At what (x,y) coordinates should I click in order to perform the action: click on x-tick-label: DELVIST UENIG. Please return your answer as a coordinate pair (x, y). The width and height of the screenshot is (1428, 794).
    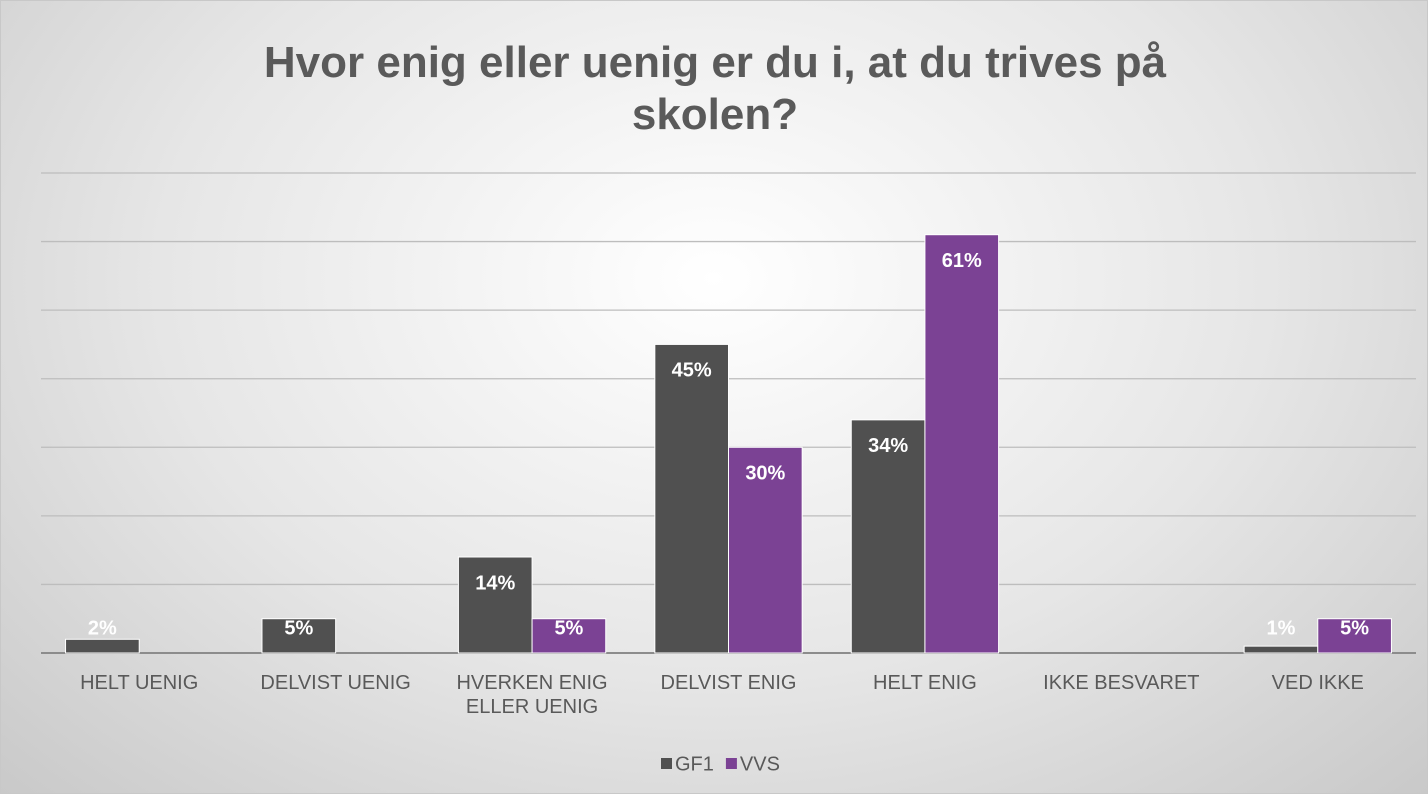
    Looking at the image, I should click on (335, 683).